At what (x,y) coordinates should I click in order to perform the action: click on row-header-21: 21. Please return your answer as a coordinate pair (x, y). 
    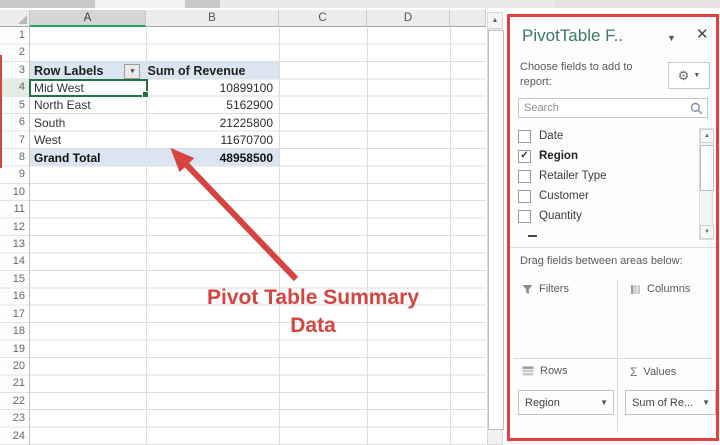
    Looking at the image, I should click on (18, 383).